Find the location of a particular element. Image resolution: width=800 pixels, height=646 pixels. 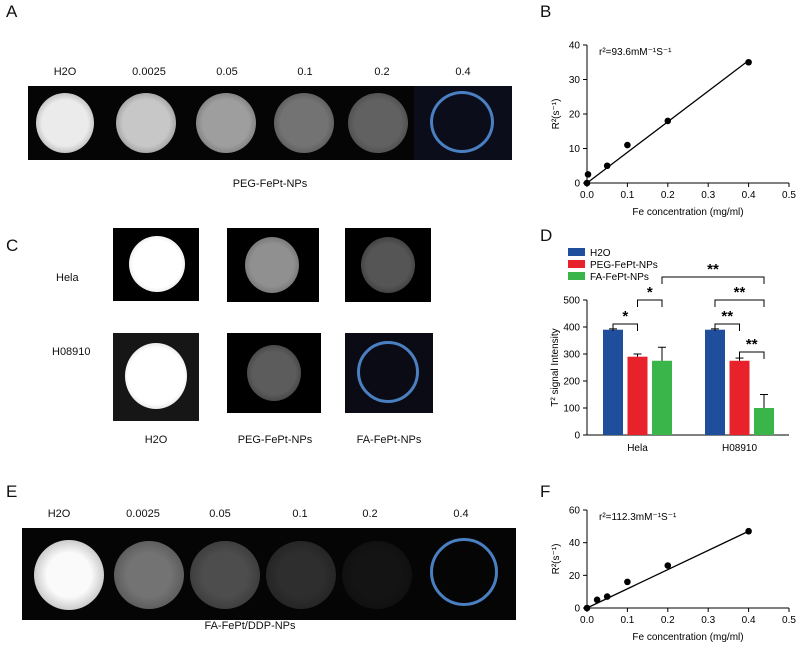

mri-strip-a is located at coordinates (270, 123).